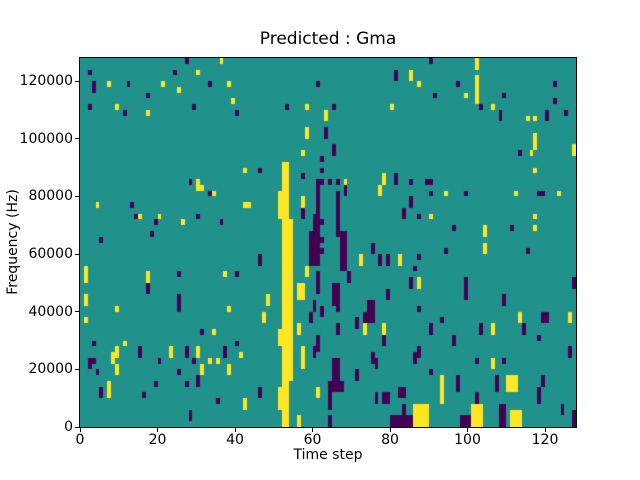  I want to click on x-tick-label: 120, so click(545, 440).